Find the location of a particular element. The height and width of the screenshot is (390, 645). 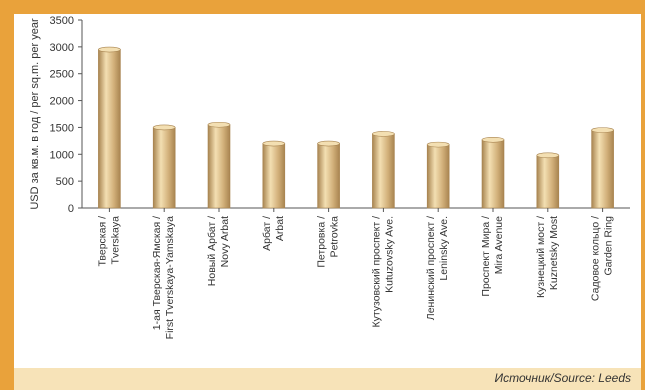

category-label: Petrovka is located at coordinates (335, 237).